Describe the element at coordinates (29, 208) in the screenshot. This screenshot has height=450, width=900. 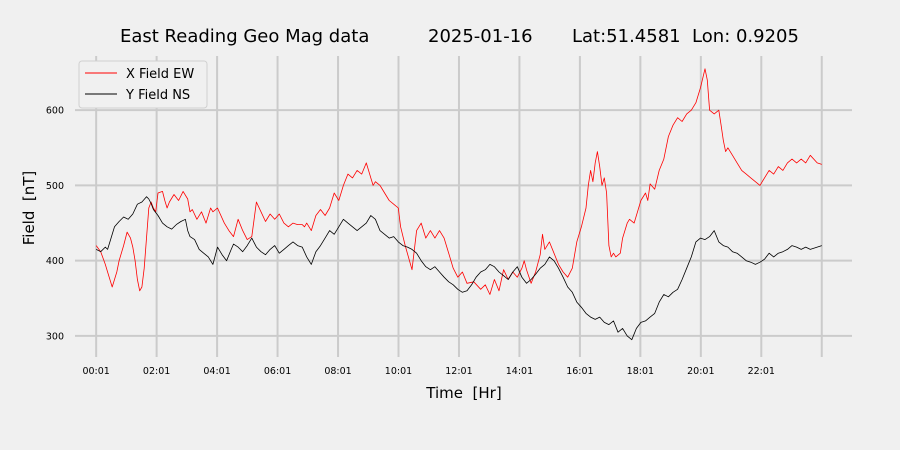
I see `y-axis-label: Field [nT]` at that location.